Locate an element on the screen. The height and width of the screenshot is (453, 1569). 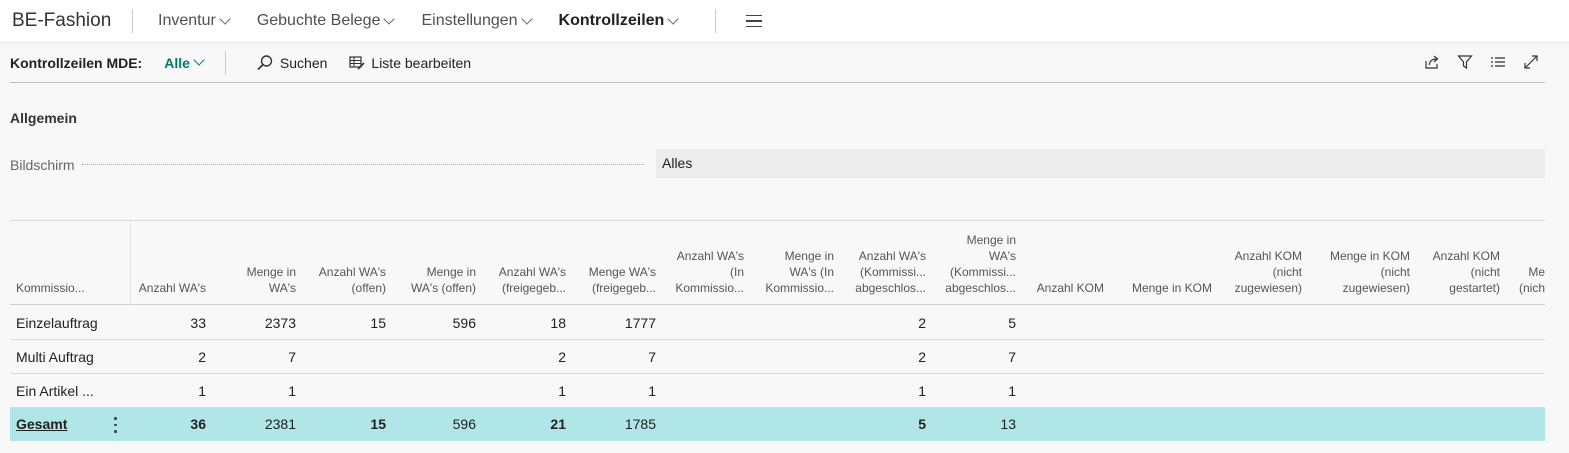
column-header: Menge in KOM (nicht zugewiesen) is located at coordinates (1369, 272).